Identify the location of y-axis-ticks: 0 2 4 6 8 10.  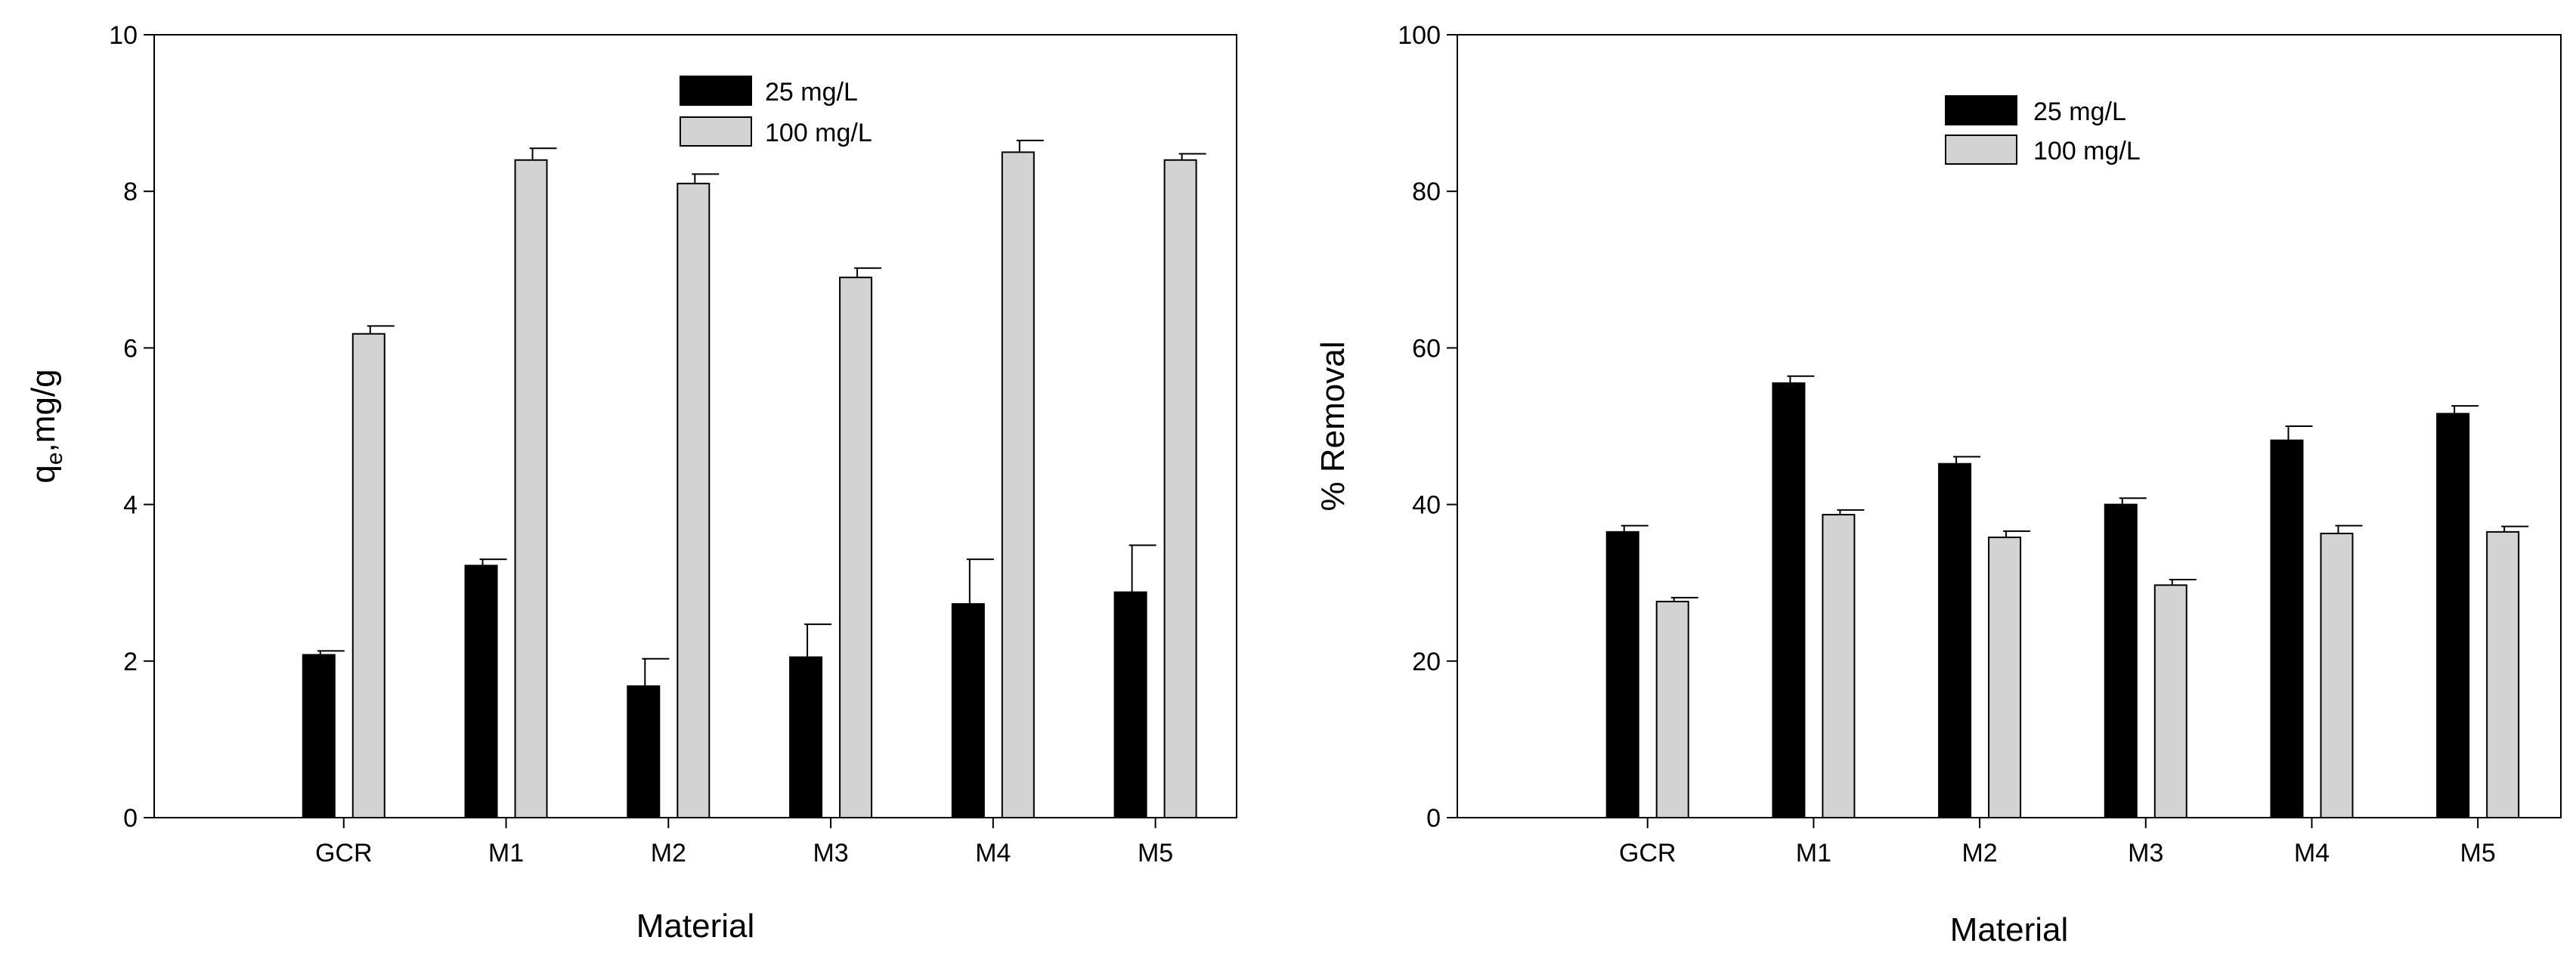
(131, 427).